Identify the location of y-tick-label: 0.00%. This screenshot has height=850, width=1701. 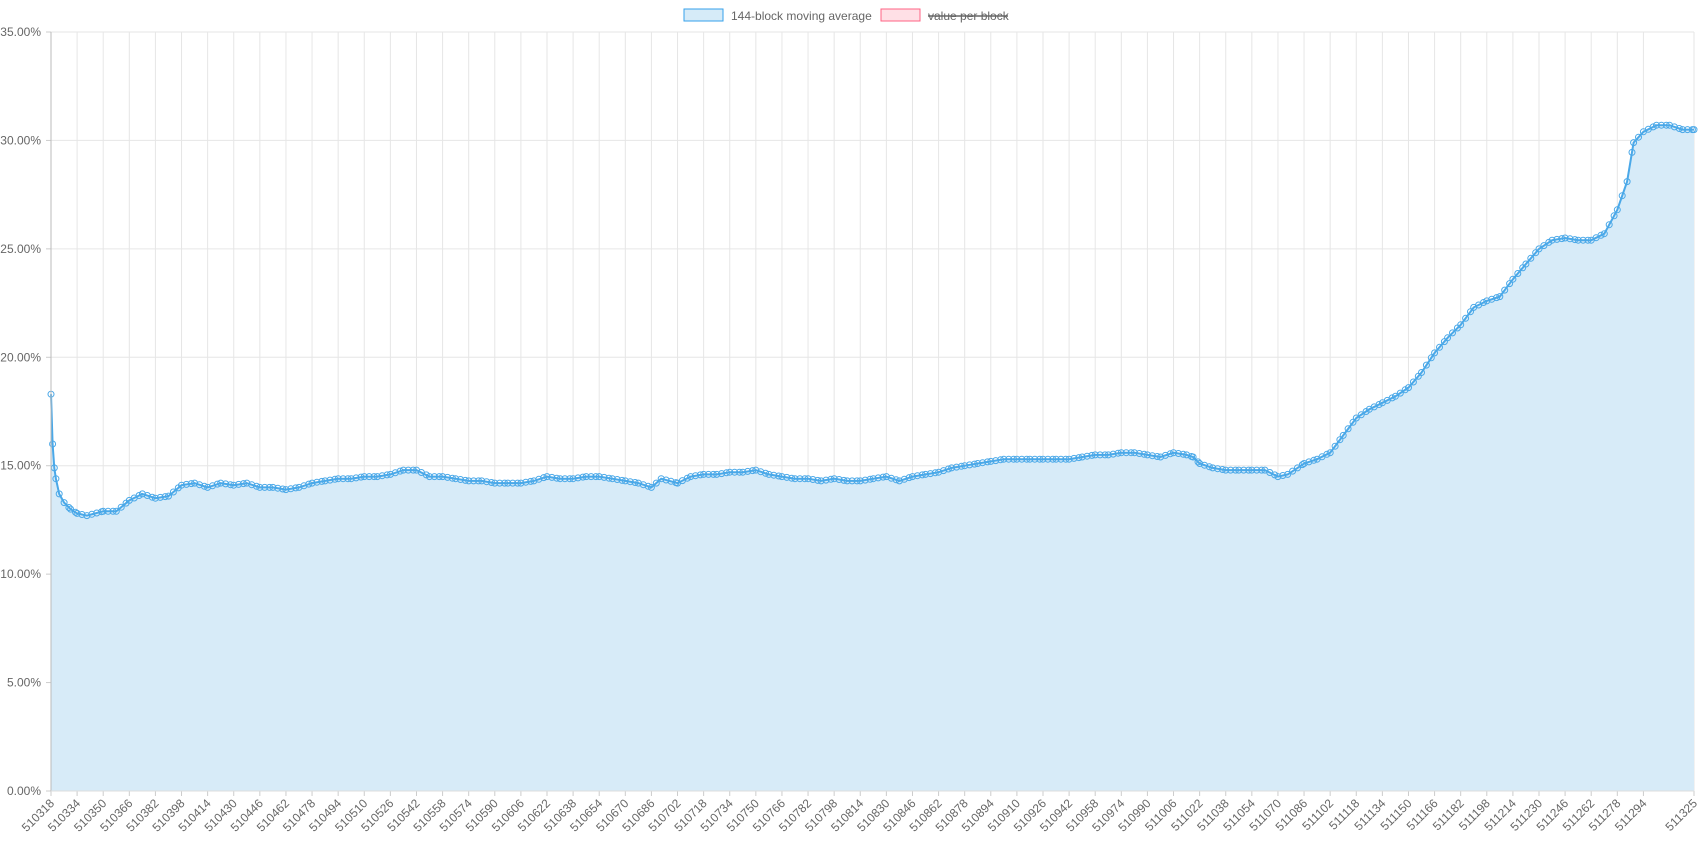
(24, 791).